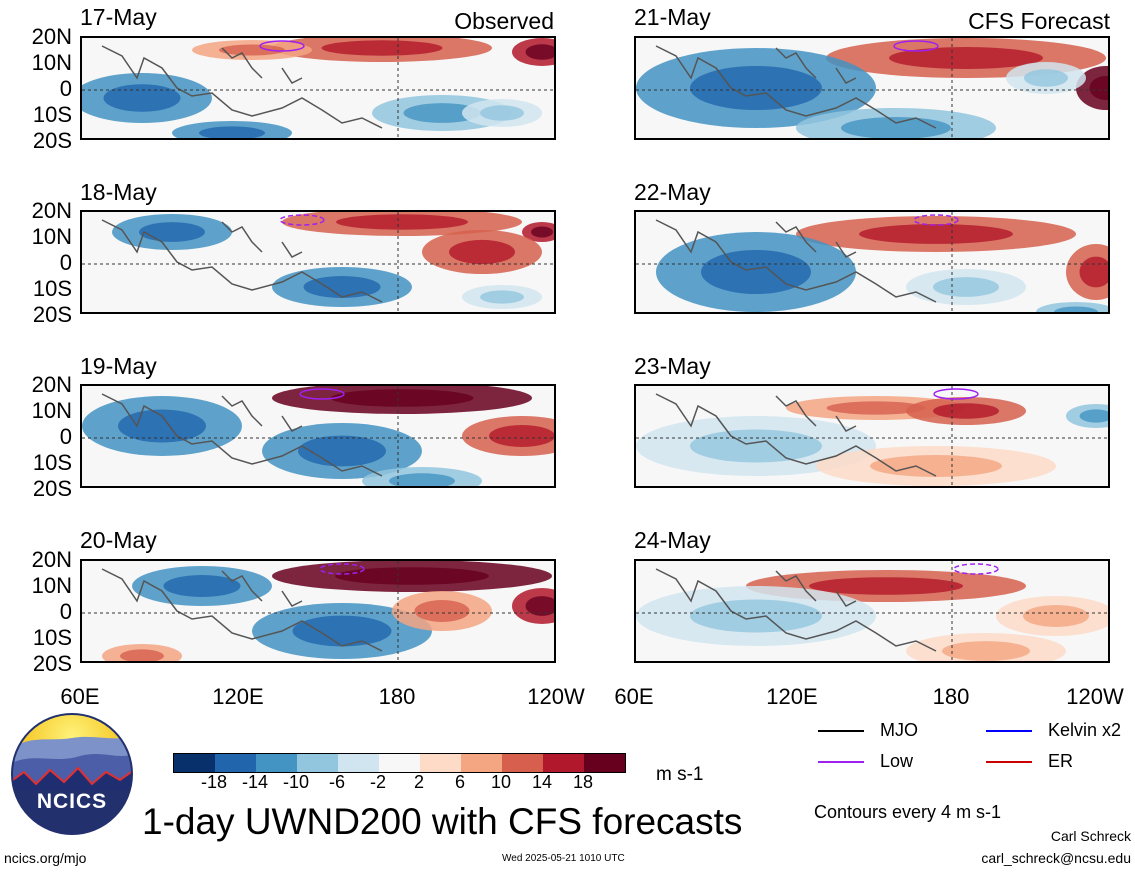 This screenshot has width=1135, height=872. Describe the element at coordinates (72, 774) in the screenshot. I see `ncics-logo: NCICS` at that location.